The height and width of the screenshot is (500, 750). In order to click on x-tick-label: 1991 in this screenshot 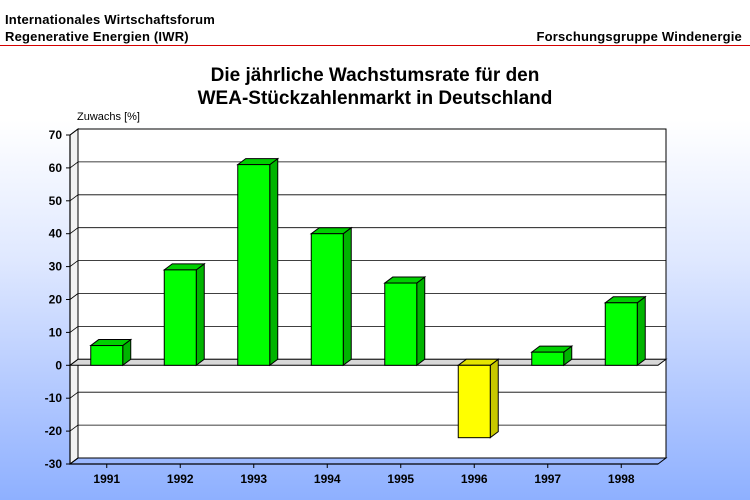, I will do `click(106, 479)`.